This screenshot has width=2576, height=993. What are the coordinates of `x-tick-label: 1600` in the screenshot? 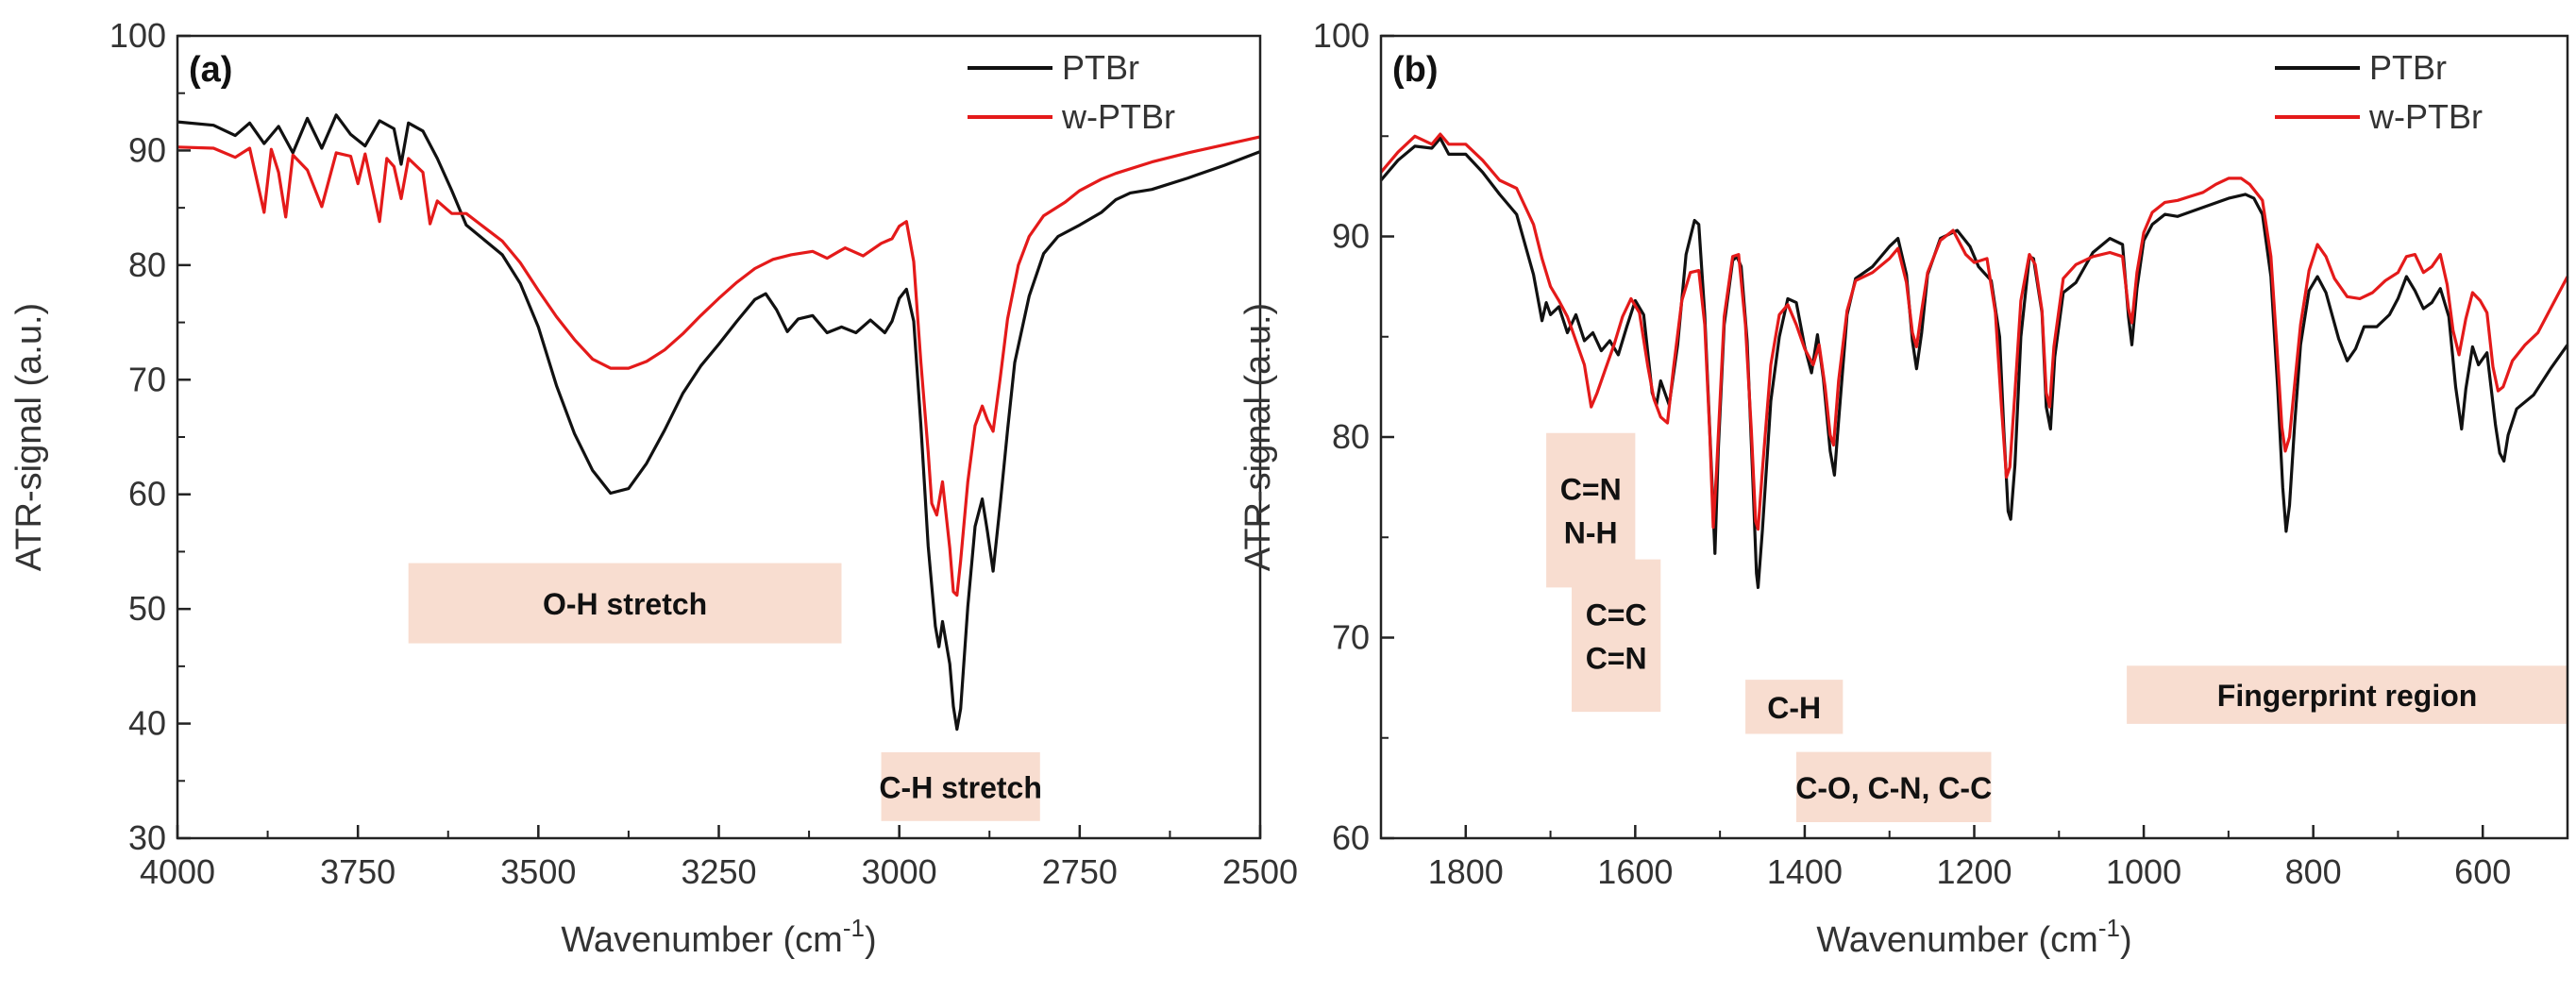 It's located at (1635, 871).